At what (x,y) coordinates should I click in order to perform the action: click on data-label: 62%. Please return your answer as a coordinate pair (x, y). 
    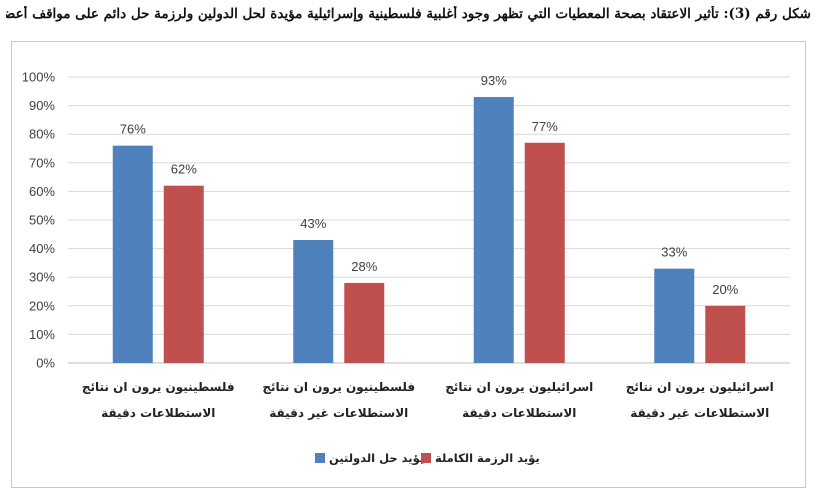
    Looking at the image, I should click on (184, 169).